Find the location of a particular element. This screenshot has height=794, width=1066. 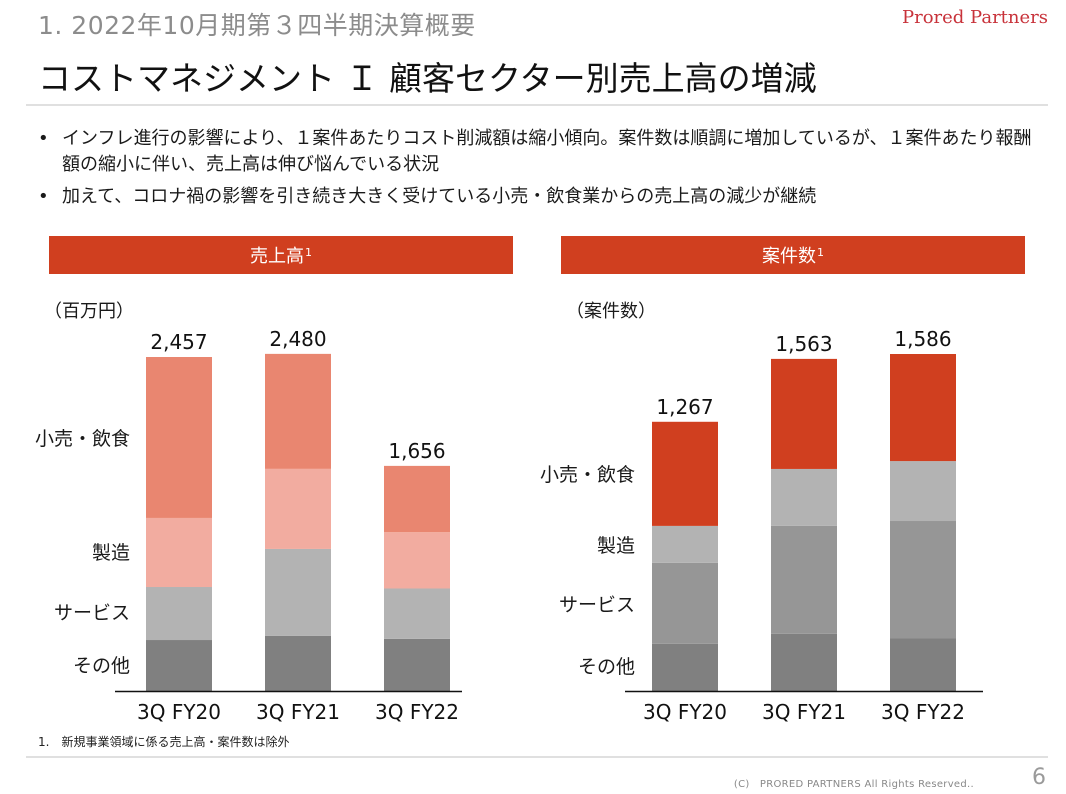

sales-legend-services: サービス is located at coordinates (91, 613).